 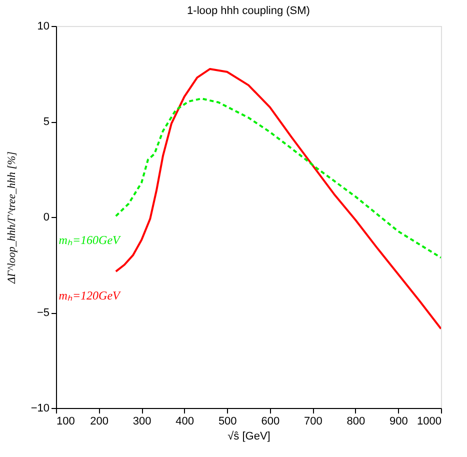 I want to click on x-tick-label: 400, so click(x=185, y=422).